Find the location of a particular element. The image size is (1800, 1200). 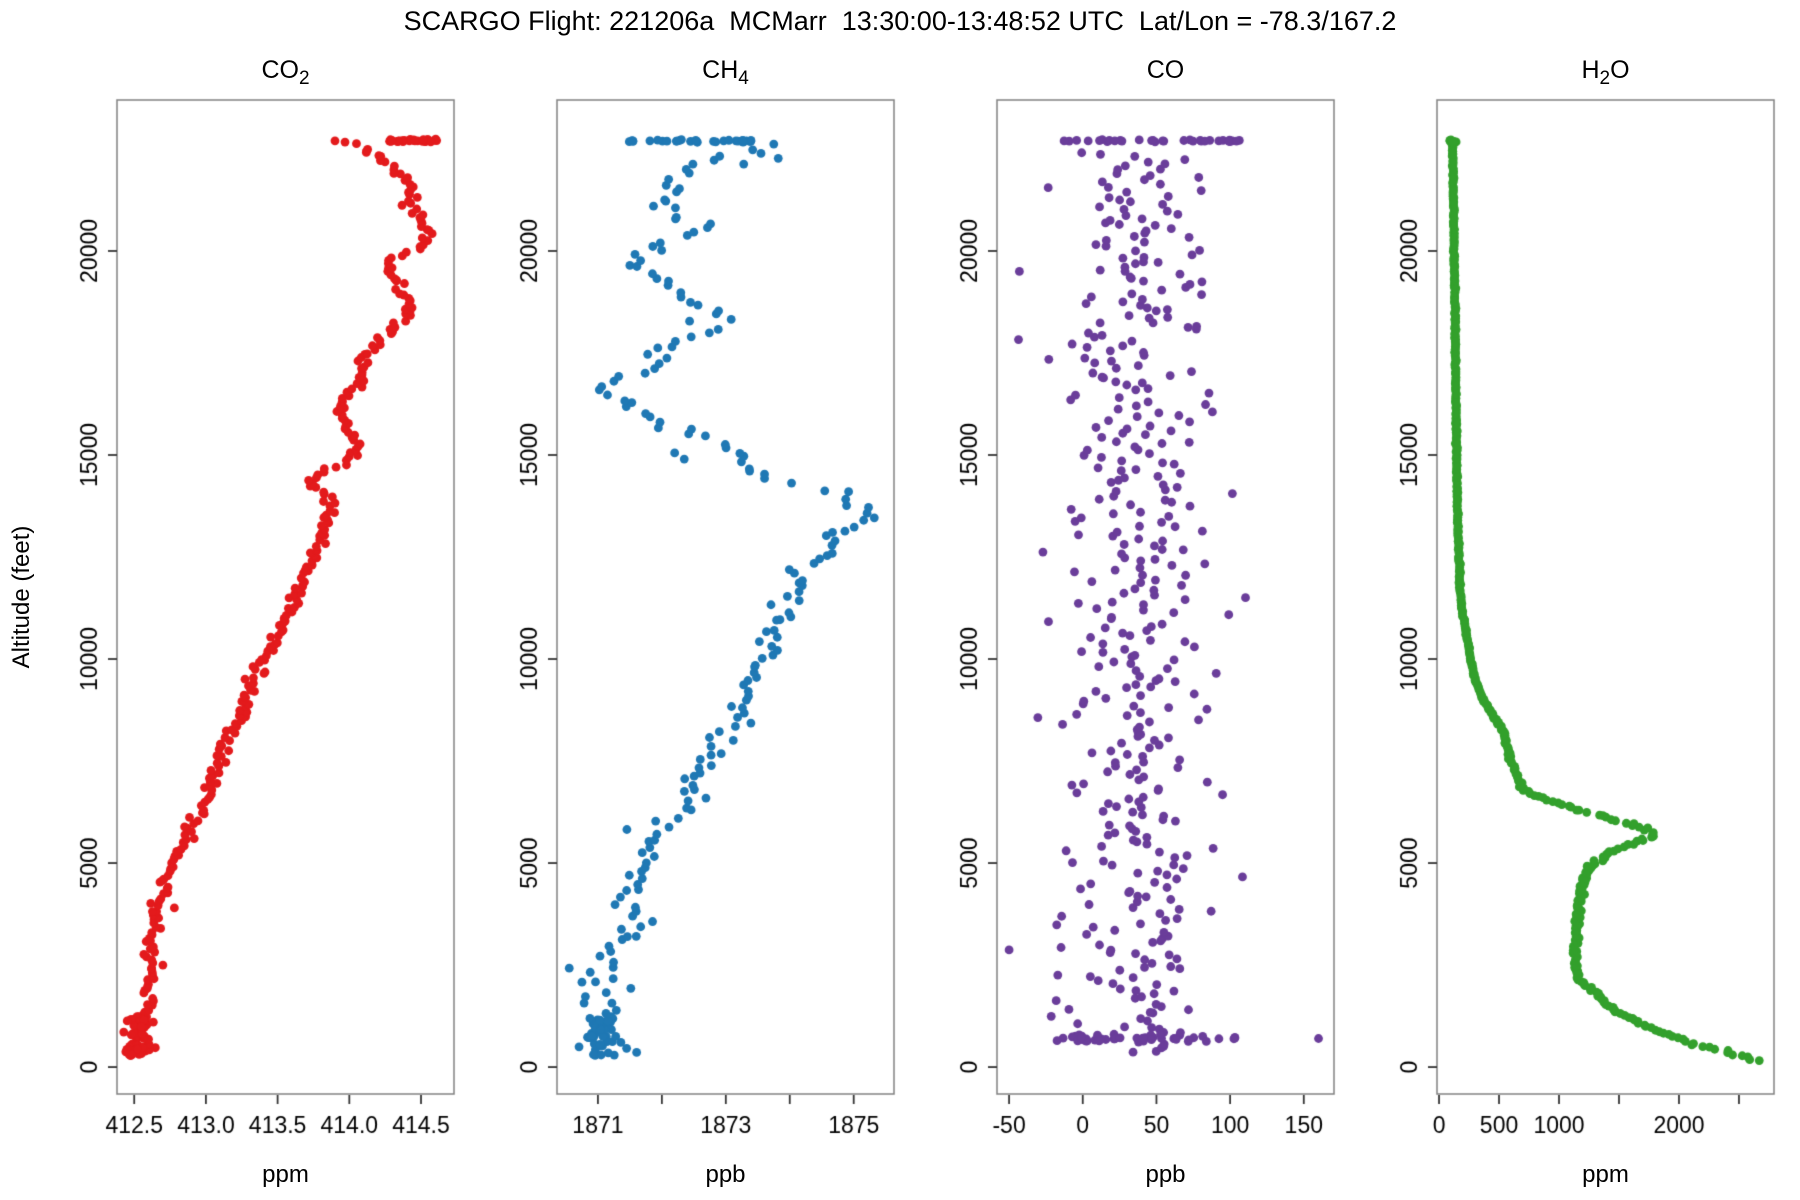

panel-title-ch4-sub: 4 is located at coordinates (743, 78).